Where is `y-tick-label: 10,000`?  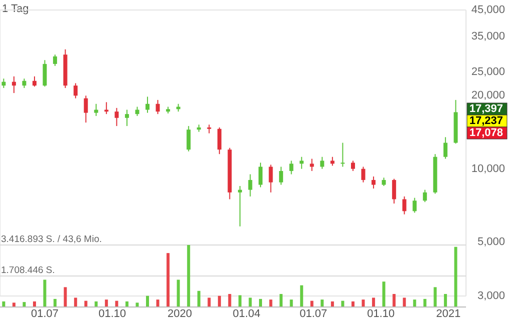 y-tick-label: 10,000 is located at coordinates (488, 168).